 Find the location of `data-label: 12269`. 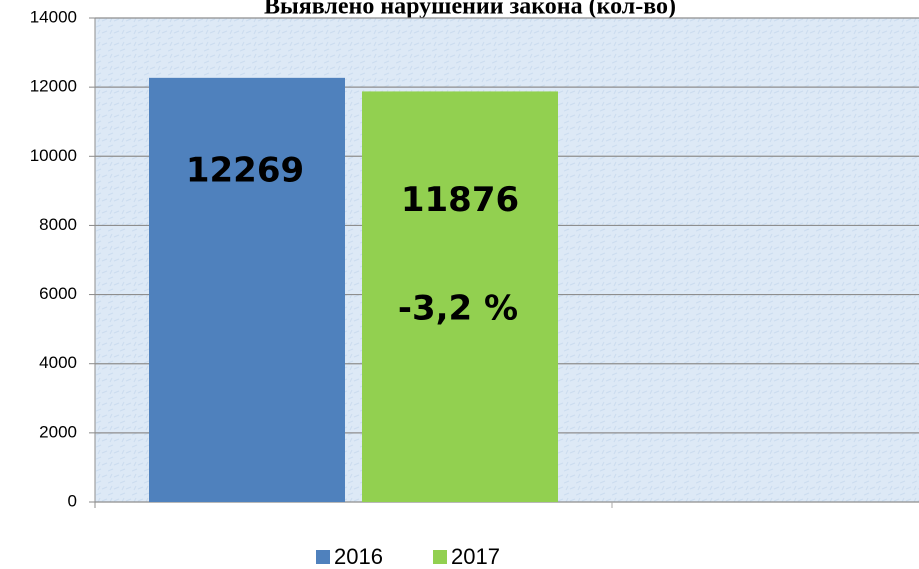

data-label: 12269 is located at coordinates (245, 170).